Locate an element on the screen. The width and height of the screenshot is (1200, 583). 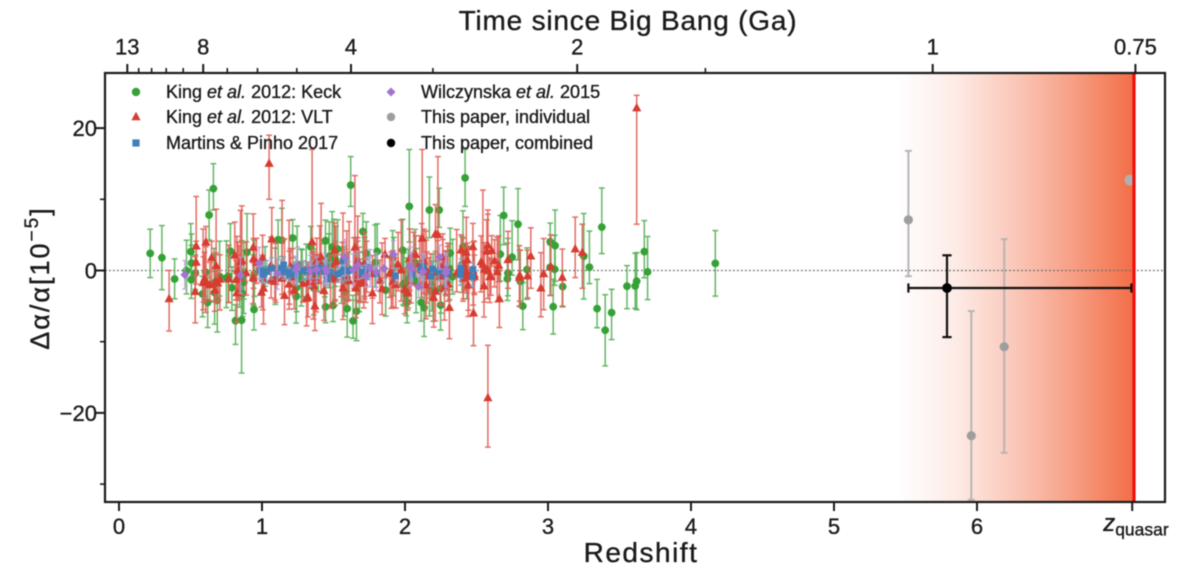
svg-text: Wilczynska et al. 2015 is located at coordinates (510, 92).